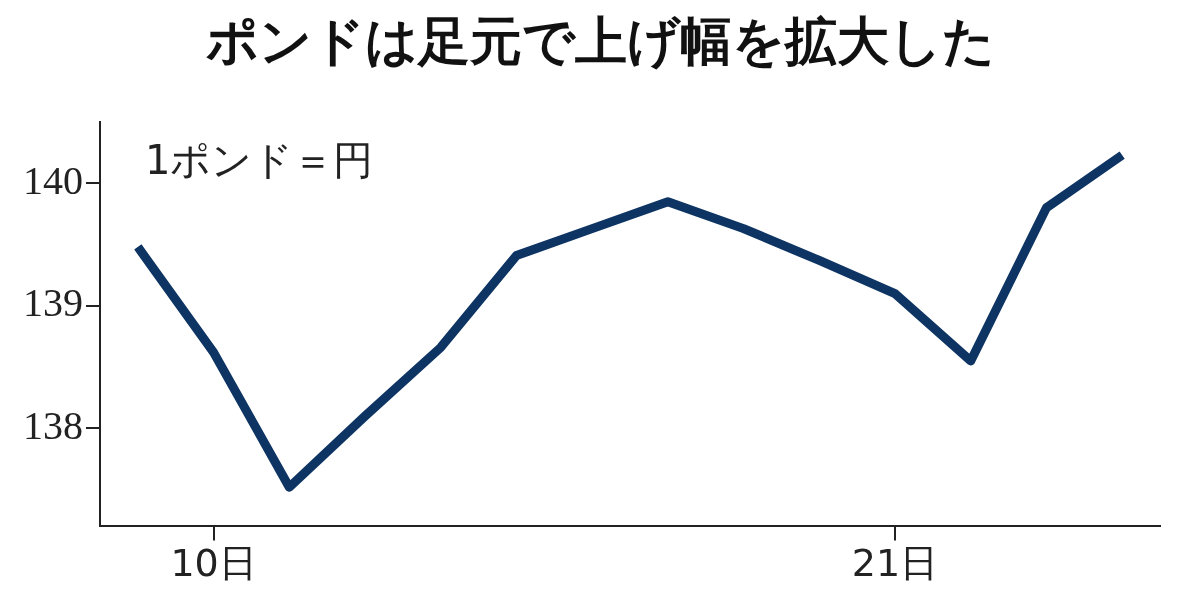  I want to click on x-tick-label: 21日, so click(895, 563).